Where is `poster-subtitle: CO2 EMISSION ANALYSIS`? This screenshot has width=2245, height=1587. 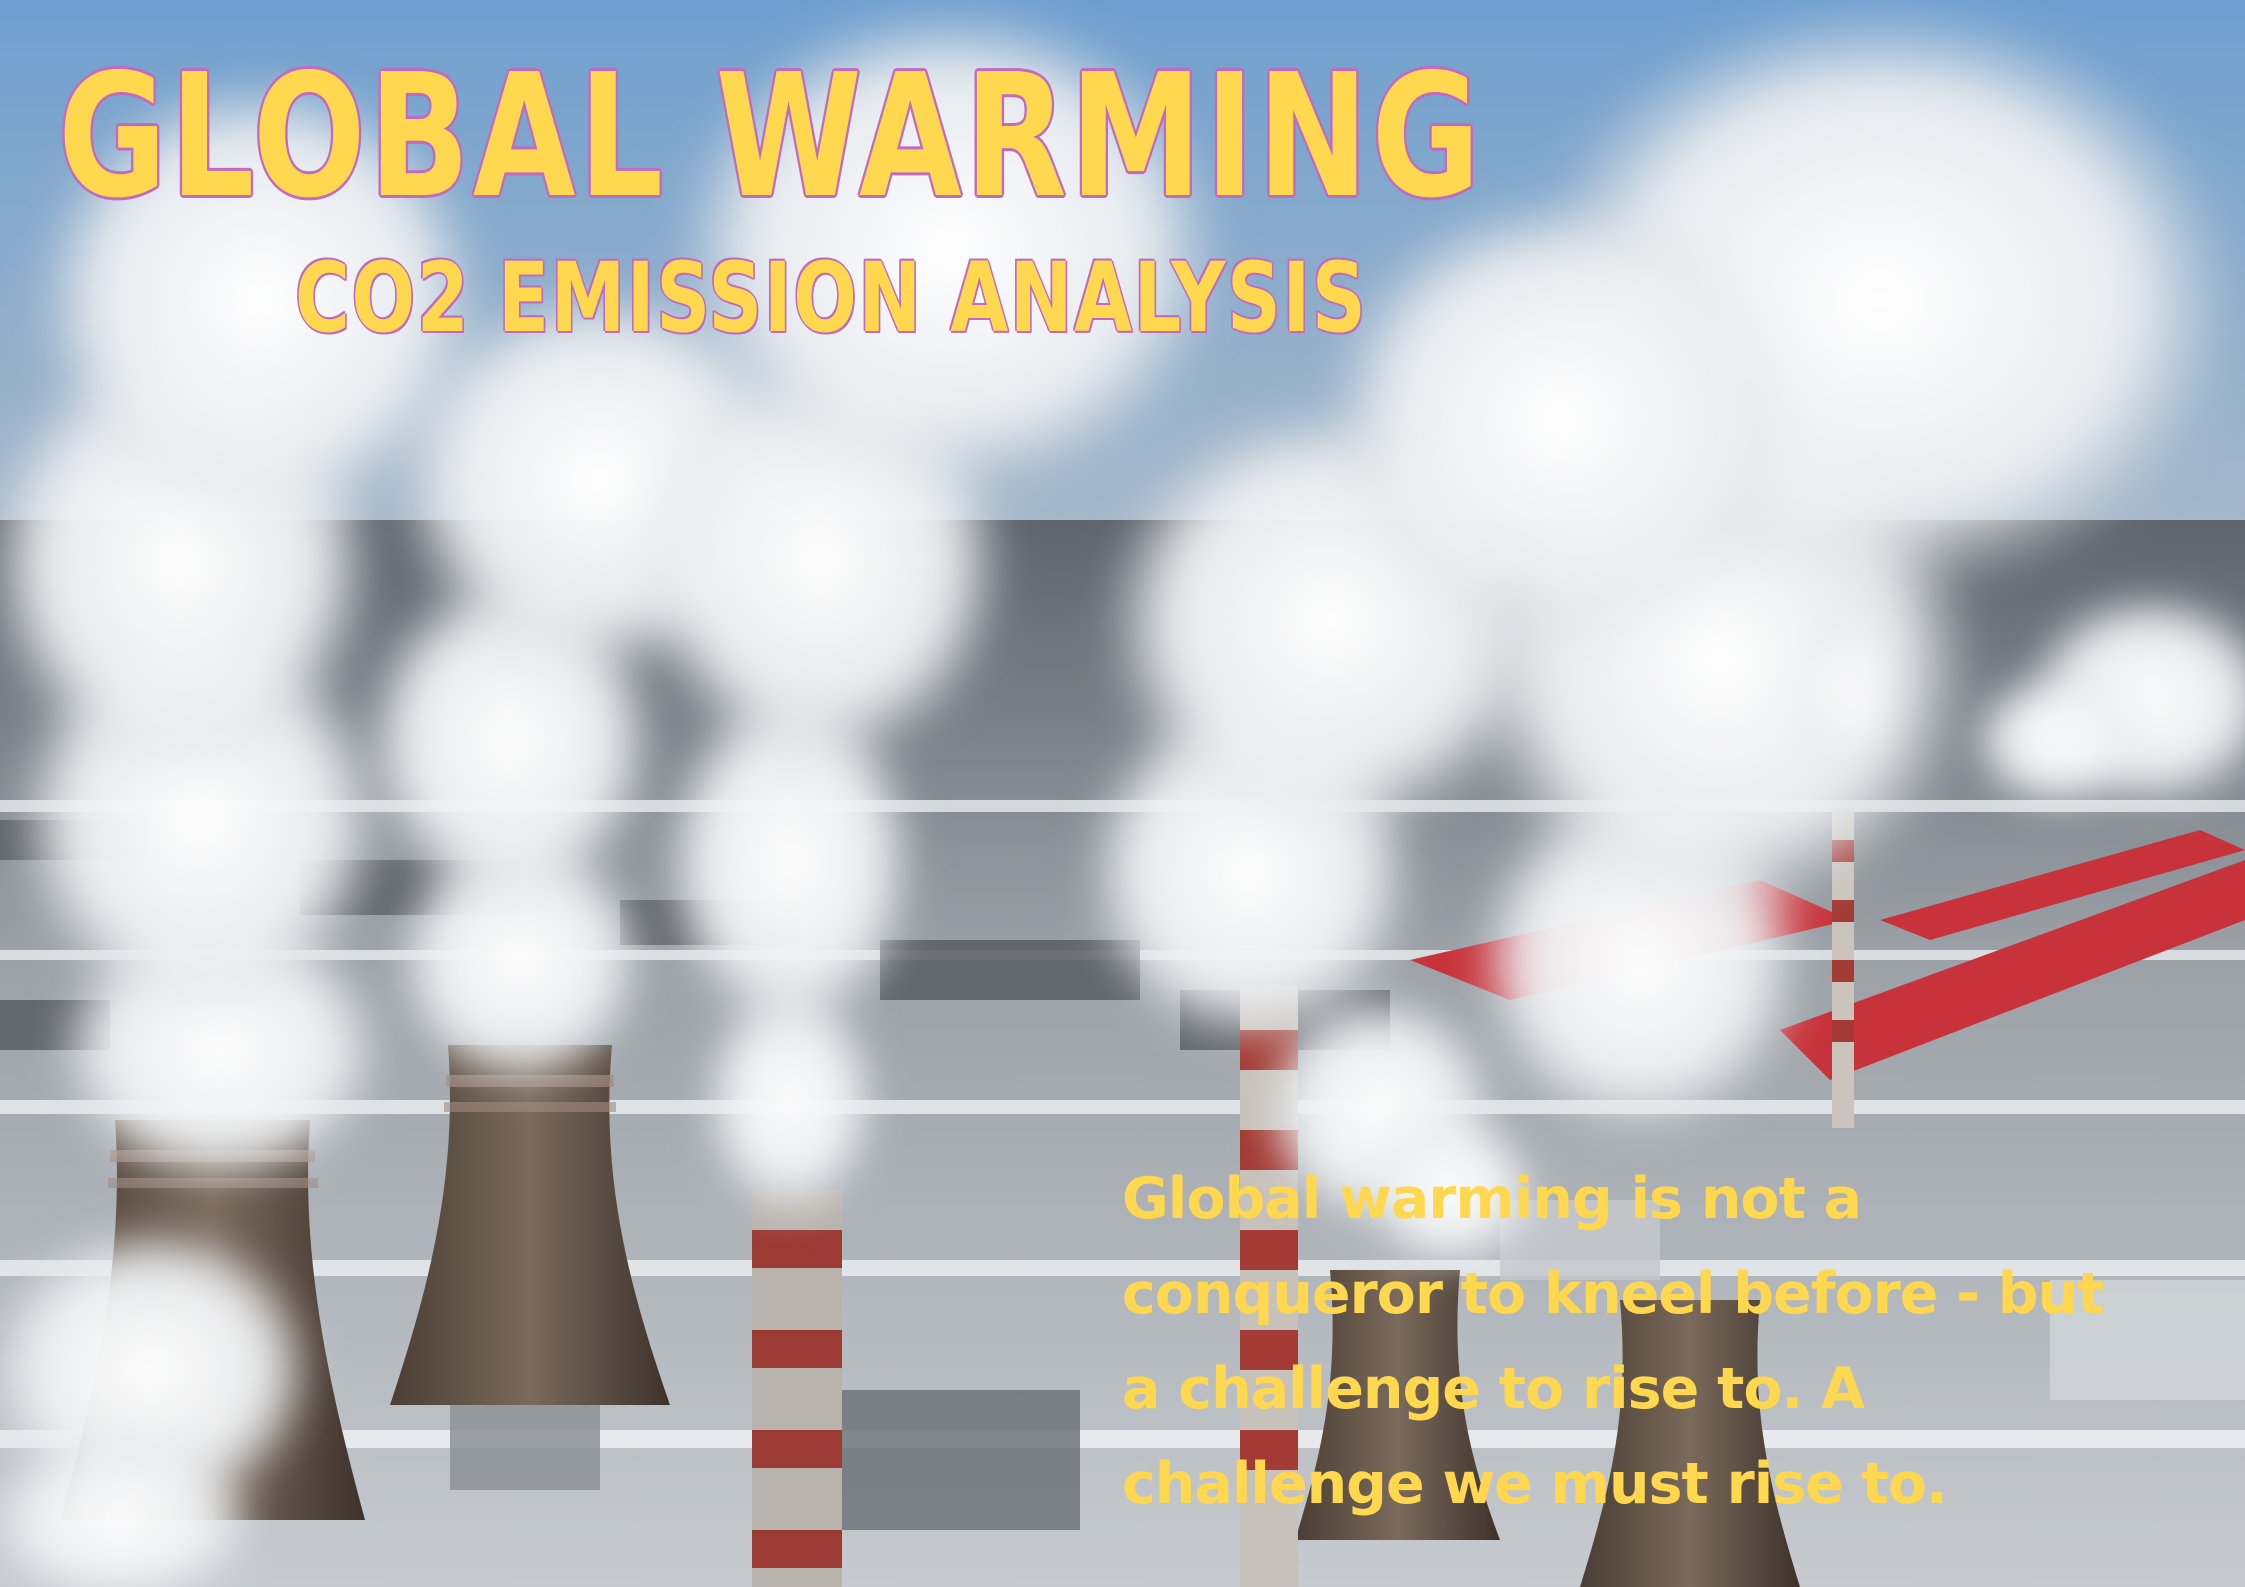
poster-subtitle: CO2 EMISSION ANALYSIS is located at coordinates (831, 298).